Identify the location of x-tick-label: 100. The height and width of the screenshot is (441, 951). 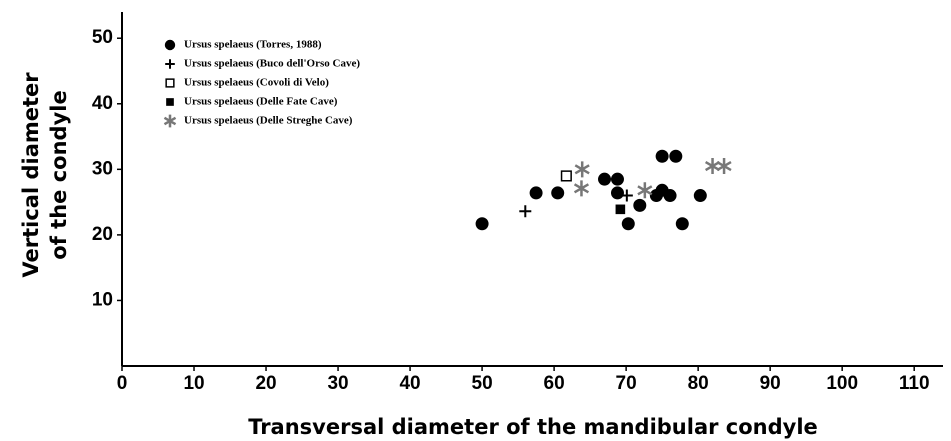
(842, 383).